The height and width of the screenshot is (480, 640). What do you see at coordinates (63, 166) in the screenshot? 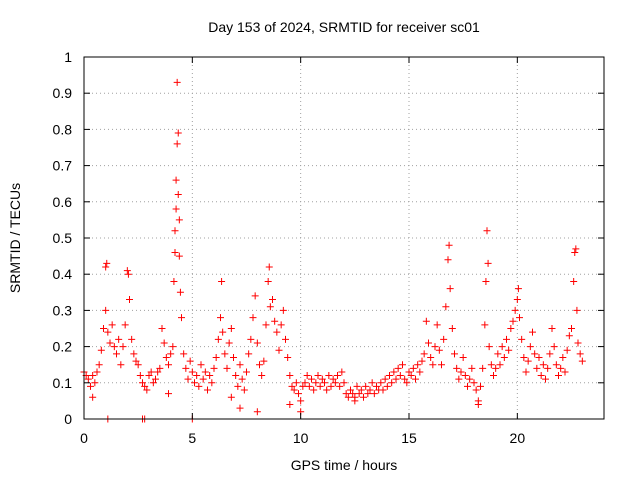
I see `y-tick-label: 0.7` at bounding box center [63, 166].